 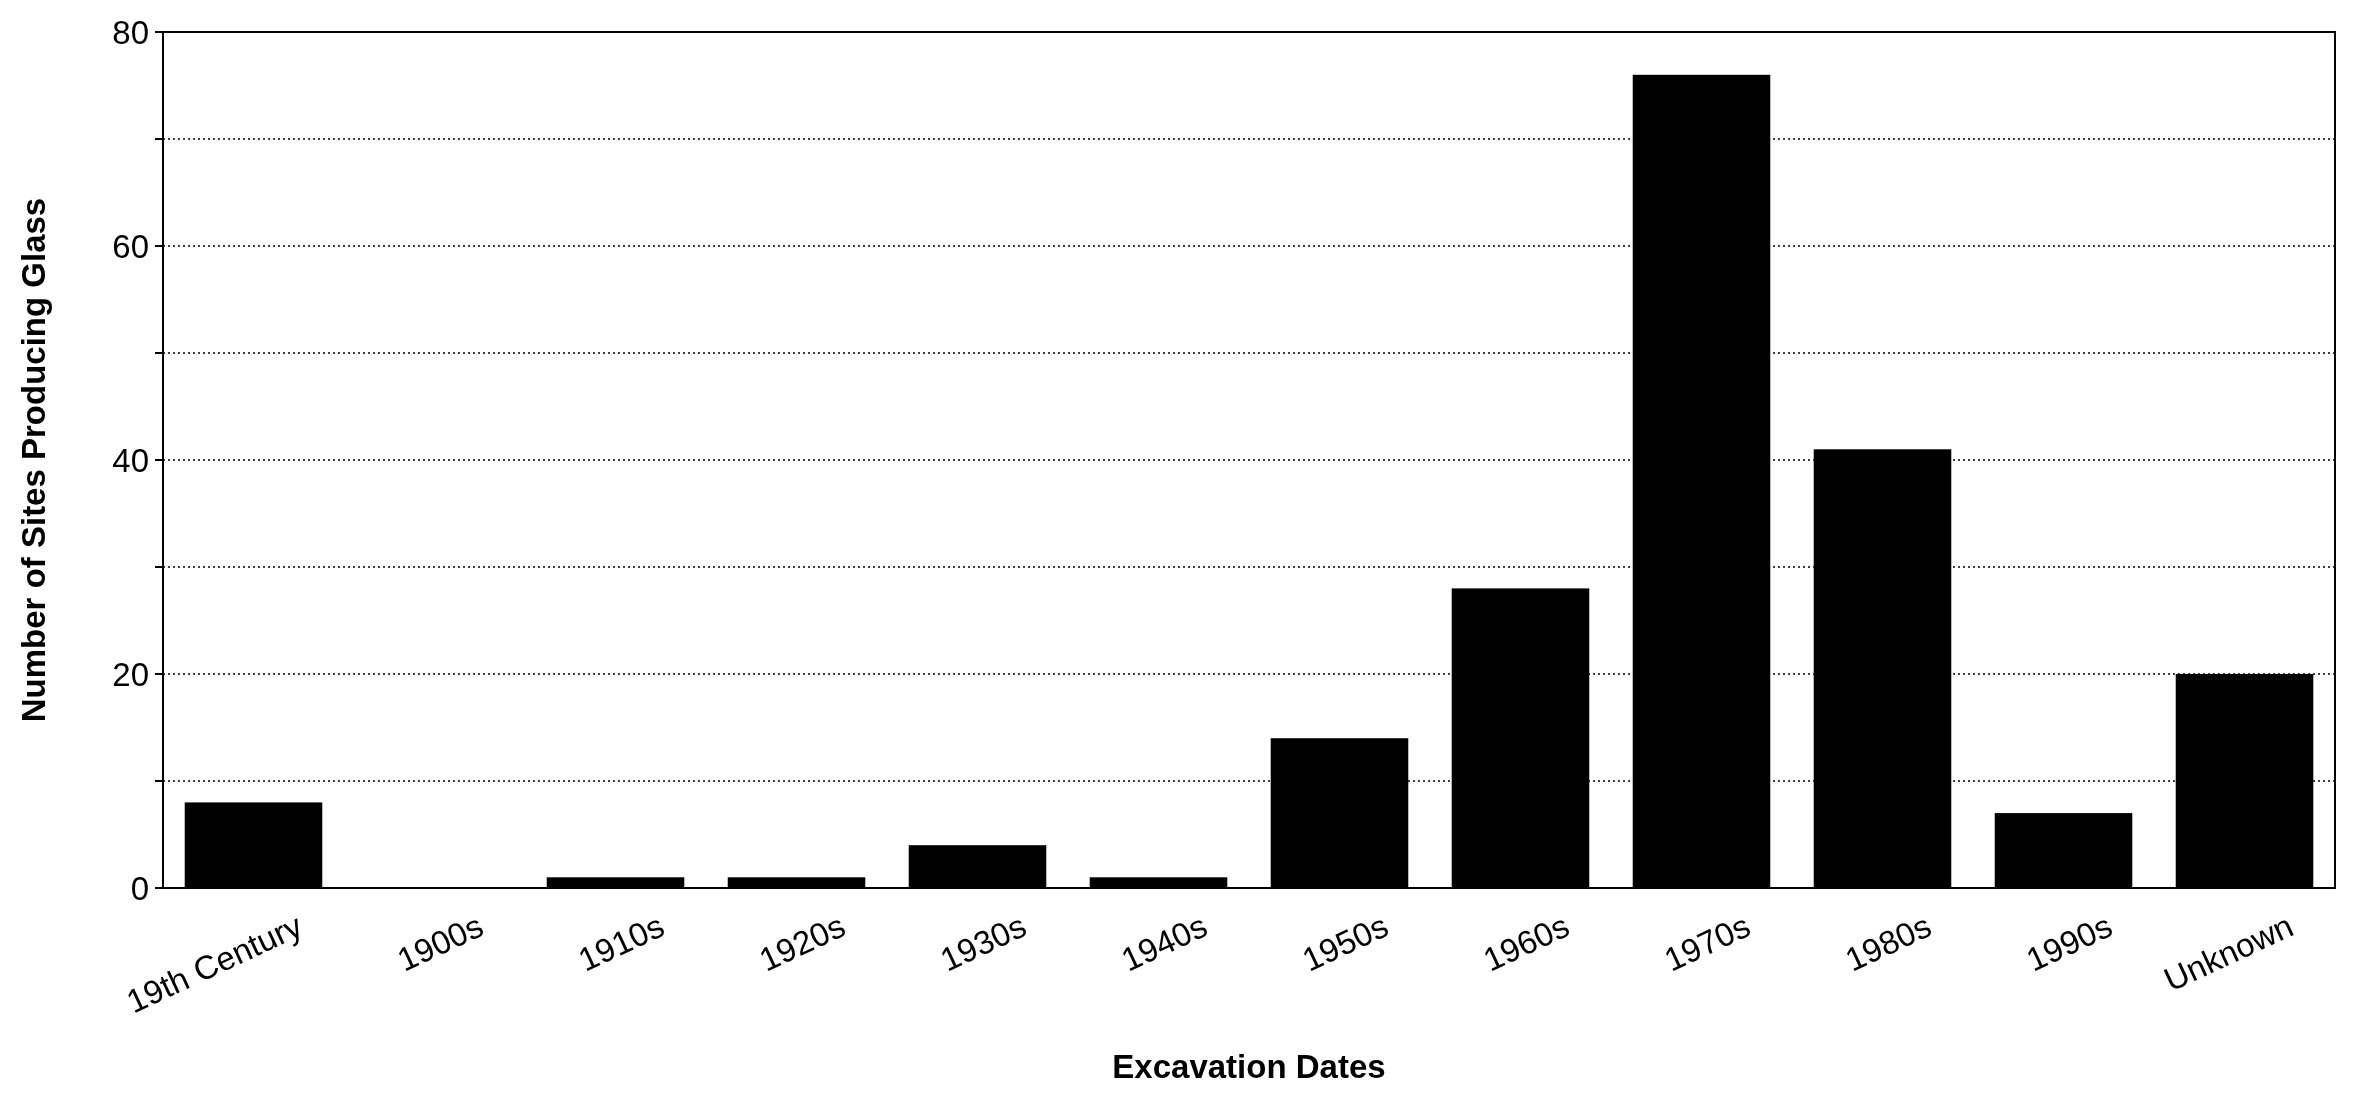 What do you see at coordinates (130, 460) in the screenshot?
I see `y-tick-label: 40` at bounding box center [130, 460].